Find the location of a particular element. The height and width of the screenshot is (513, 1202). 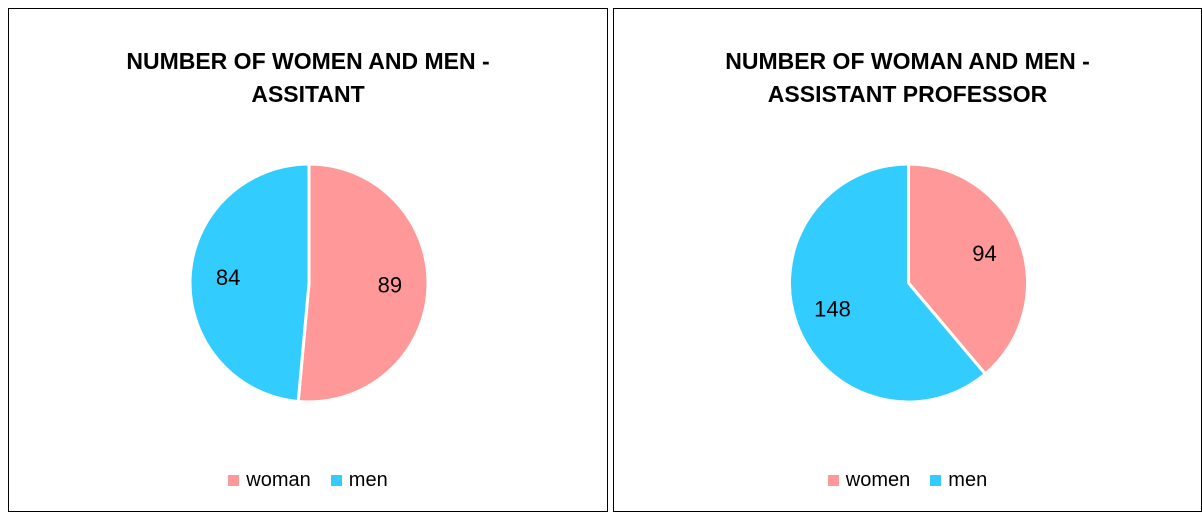

pie-chart: 94 148 is located at coordinates (908, 283).